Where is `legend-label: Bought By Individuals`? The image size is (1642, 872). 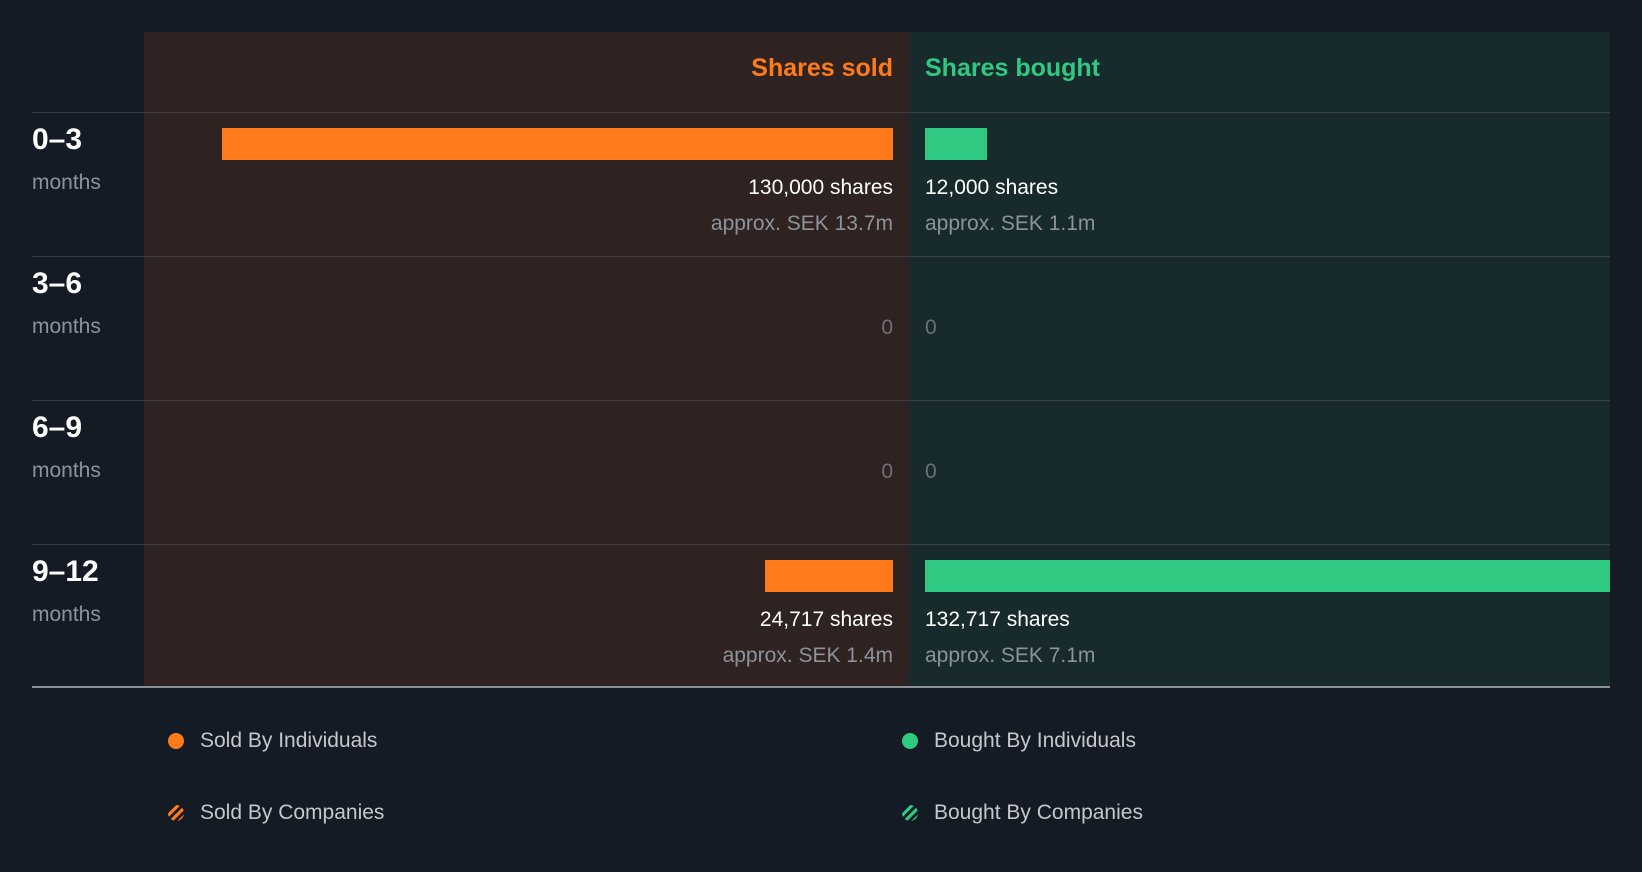 legend-label: Bought By Individuals is located at coordinates (1035, 740).